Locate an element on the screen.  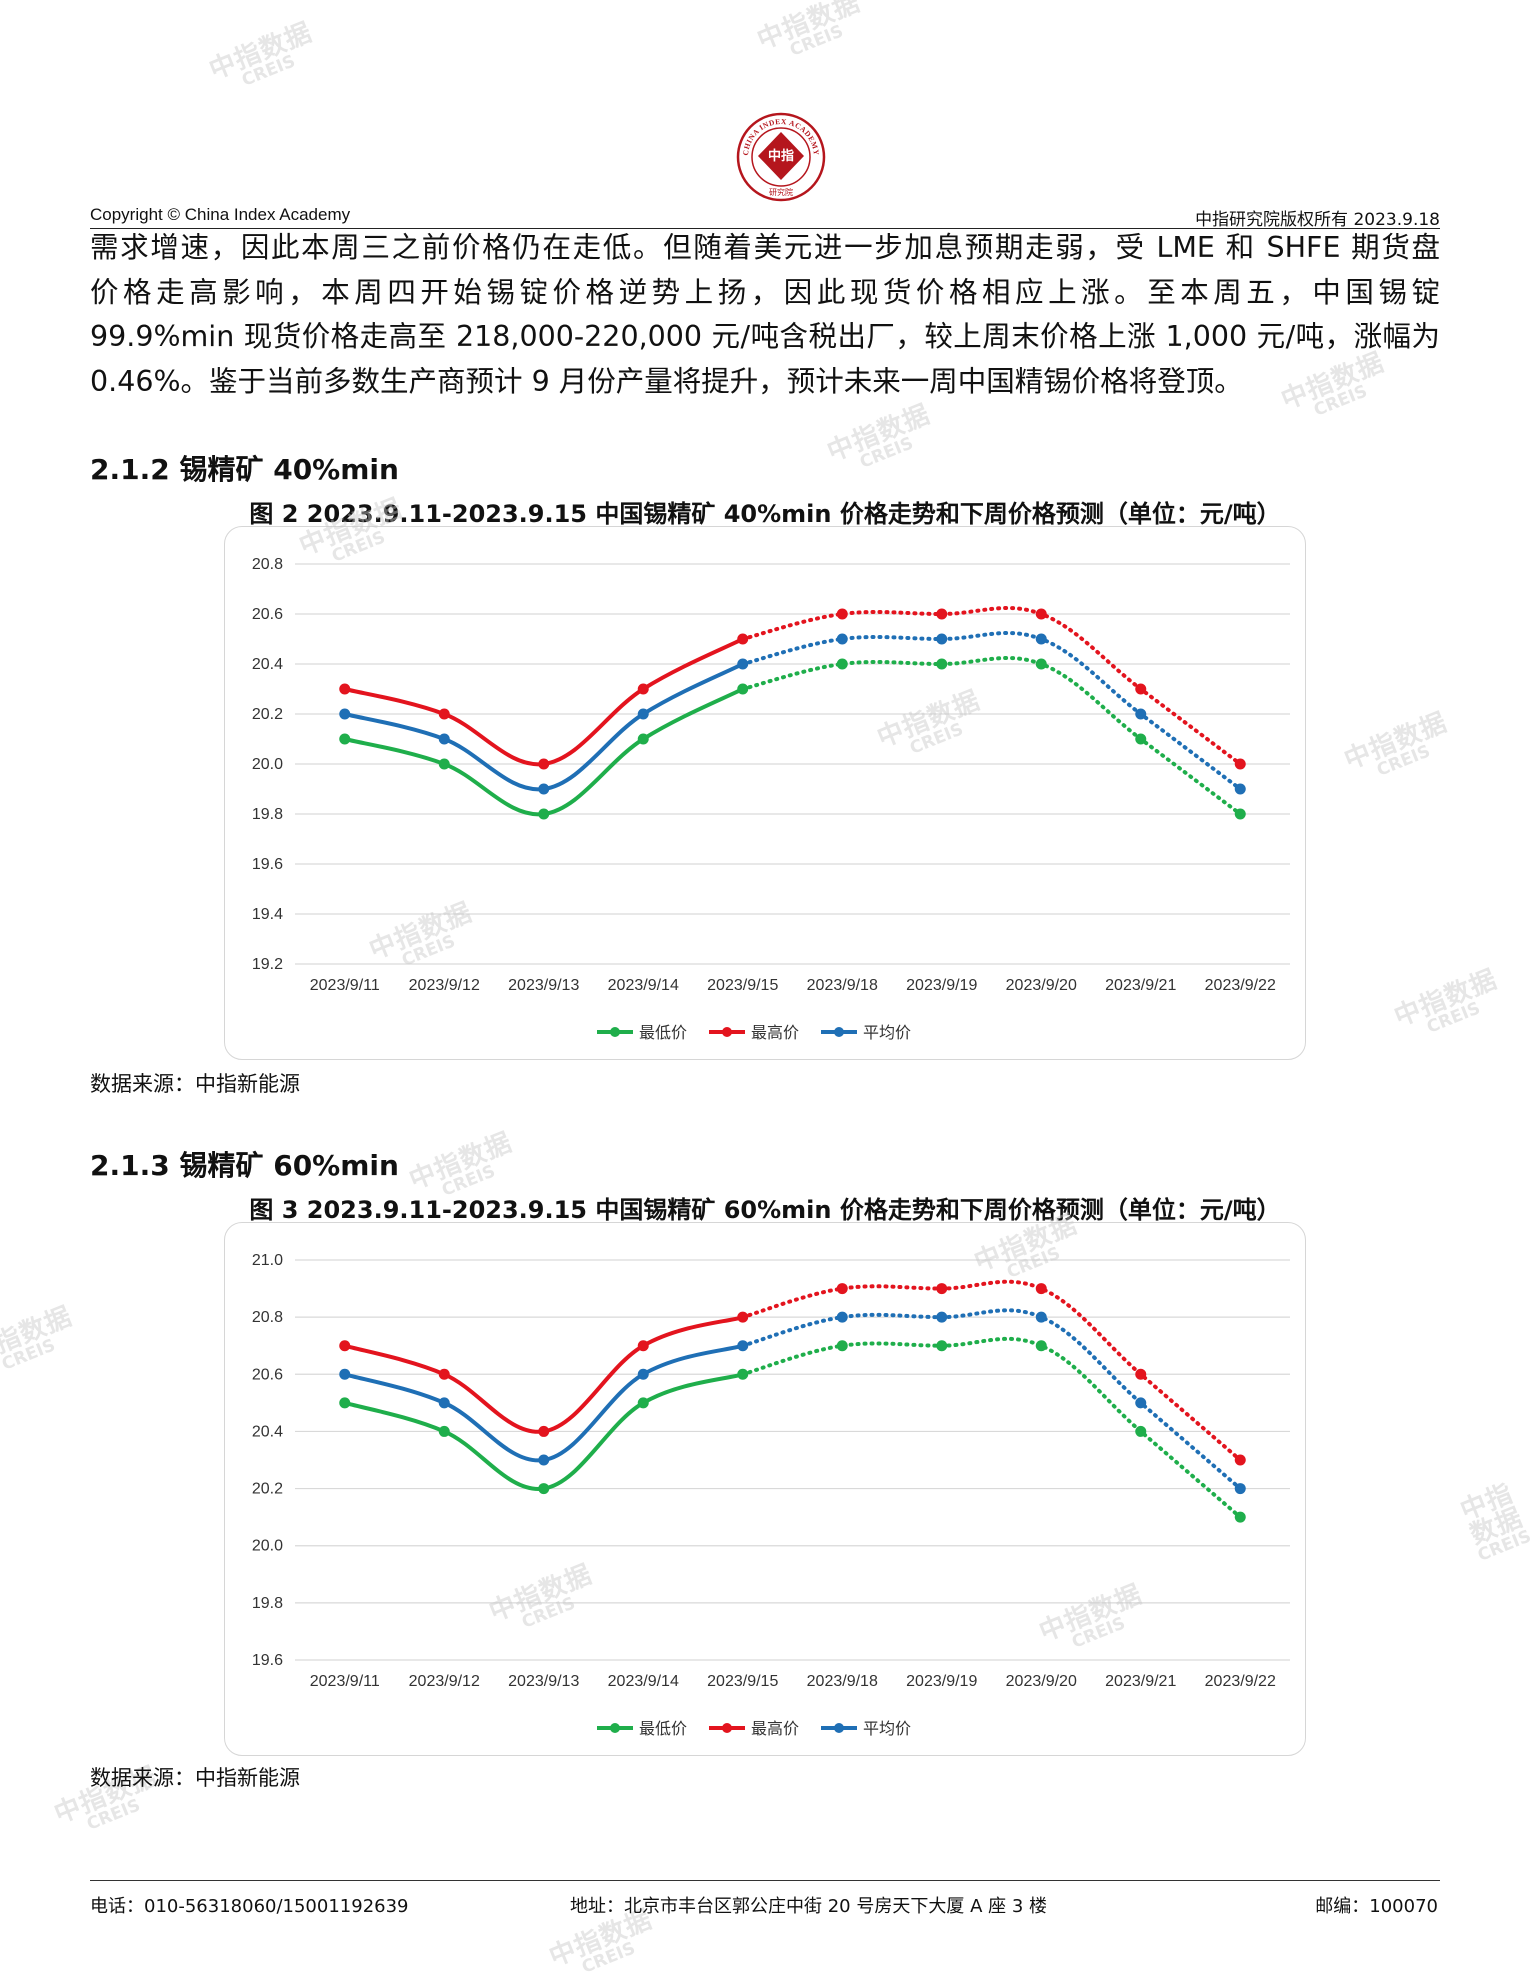
china-index-academy-logo: CHINA INDEX ACADEMY 中指 研究院 is located at coordinates (781, 157).